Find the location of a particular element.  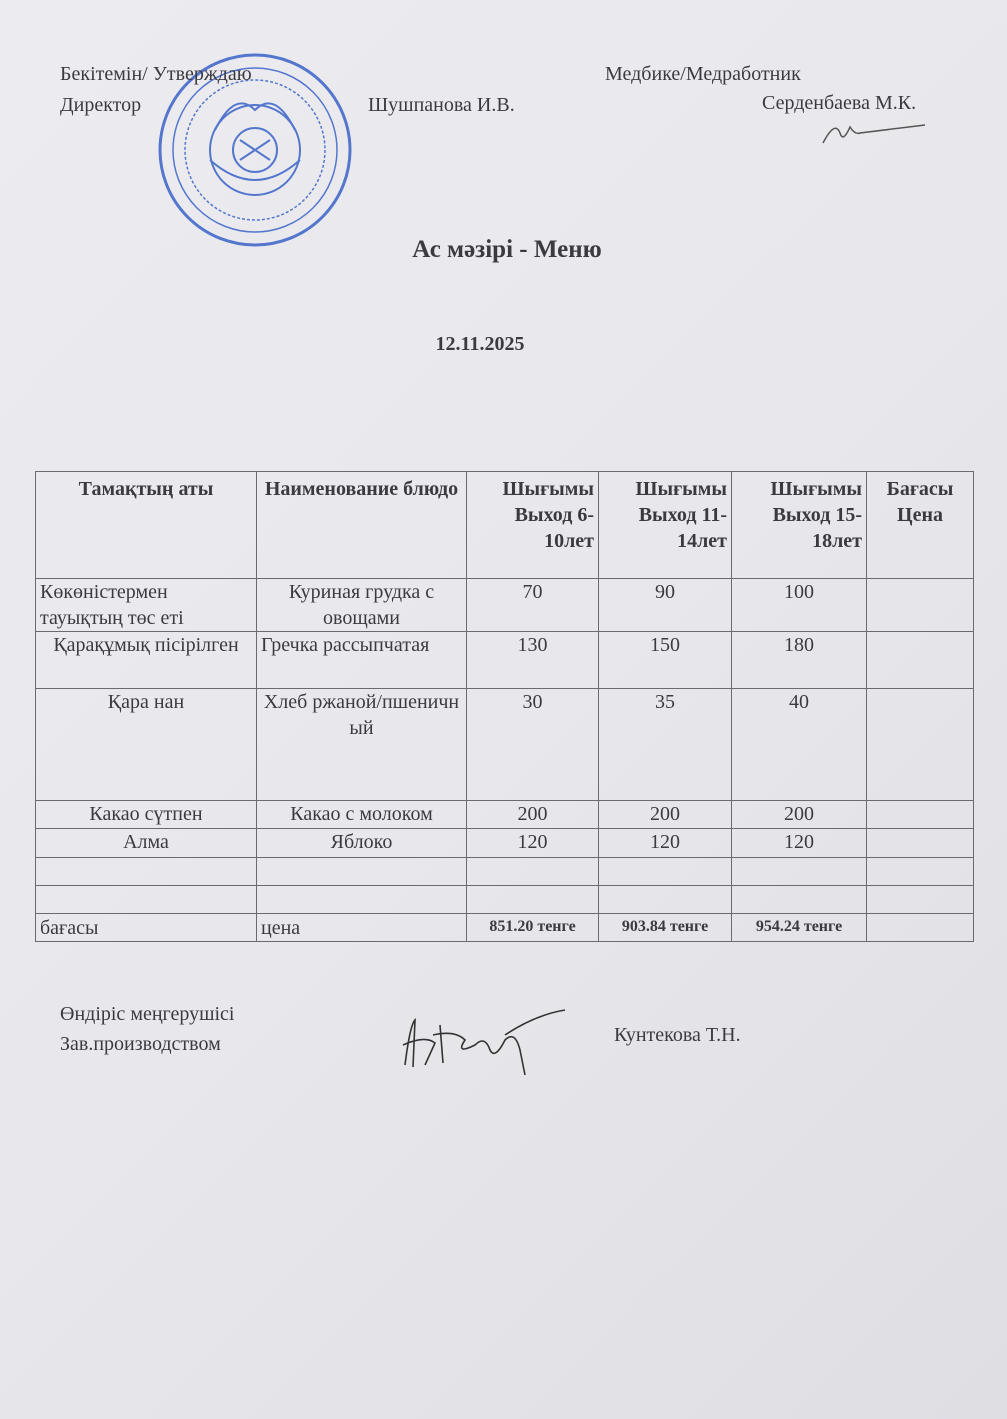

total-label-ru: цена is located at coordinates (361, 927).